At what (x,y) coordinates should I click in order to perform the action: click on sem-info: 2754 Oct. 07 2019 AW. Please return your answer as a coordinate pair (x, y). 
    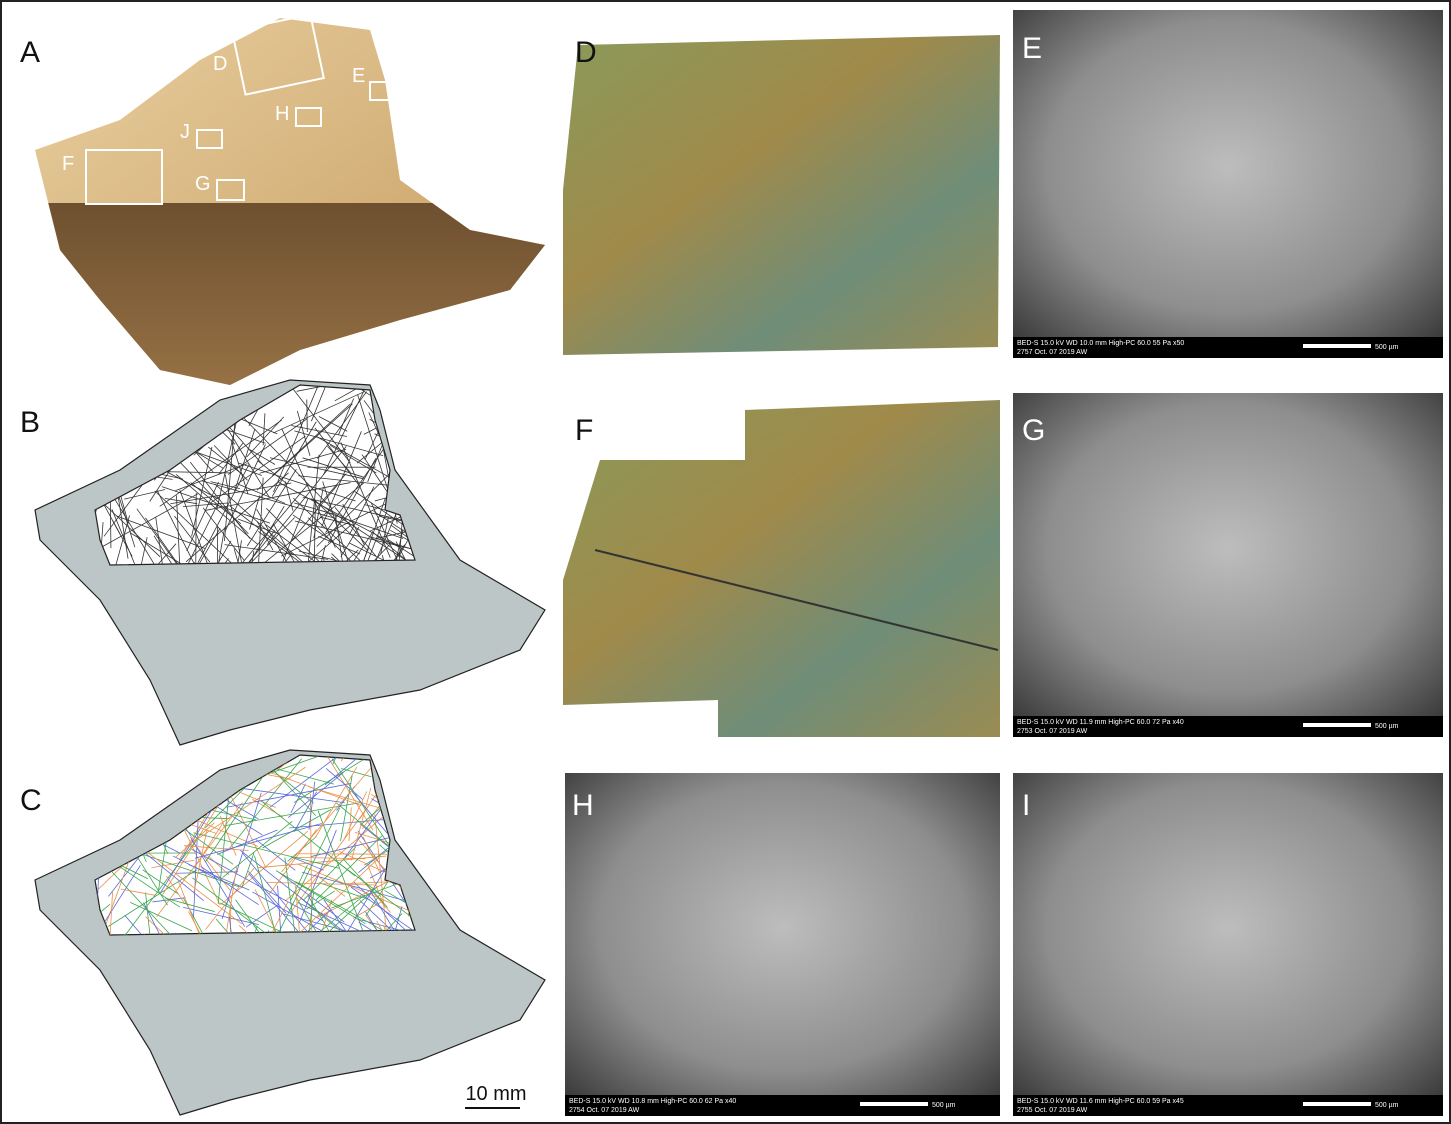
    Looking at the image, I should click on (604, 1110).